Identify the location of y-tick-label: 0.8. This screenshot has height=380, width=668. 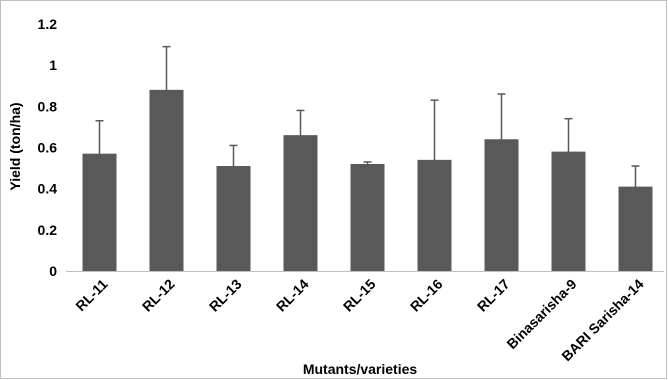
(48, 106).